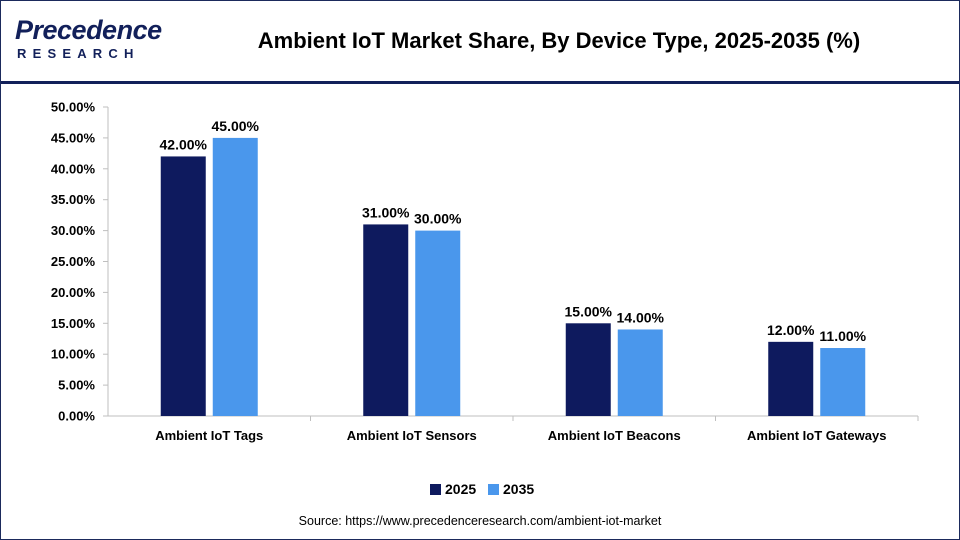 The height and width of the screenshot is (540, 960). What do you see at coordinates (73, 199) in the screenshot?
I see `y-tick-label: 35.00%` at bounding box center [73, 199].